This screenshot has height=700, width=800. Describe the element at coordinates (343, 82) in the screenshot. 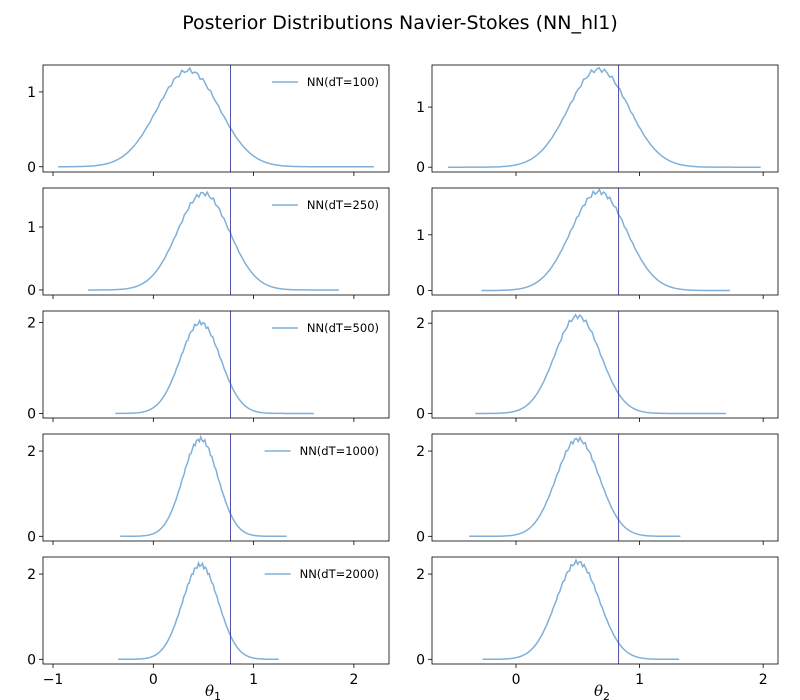

I see `legend-label: NN(dT=100)` at that location.